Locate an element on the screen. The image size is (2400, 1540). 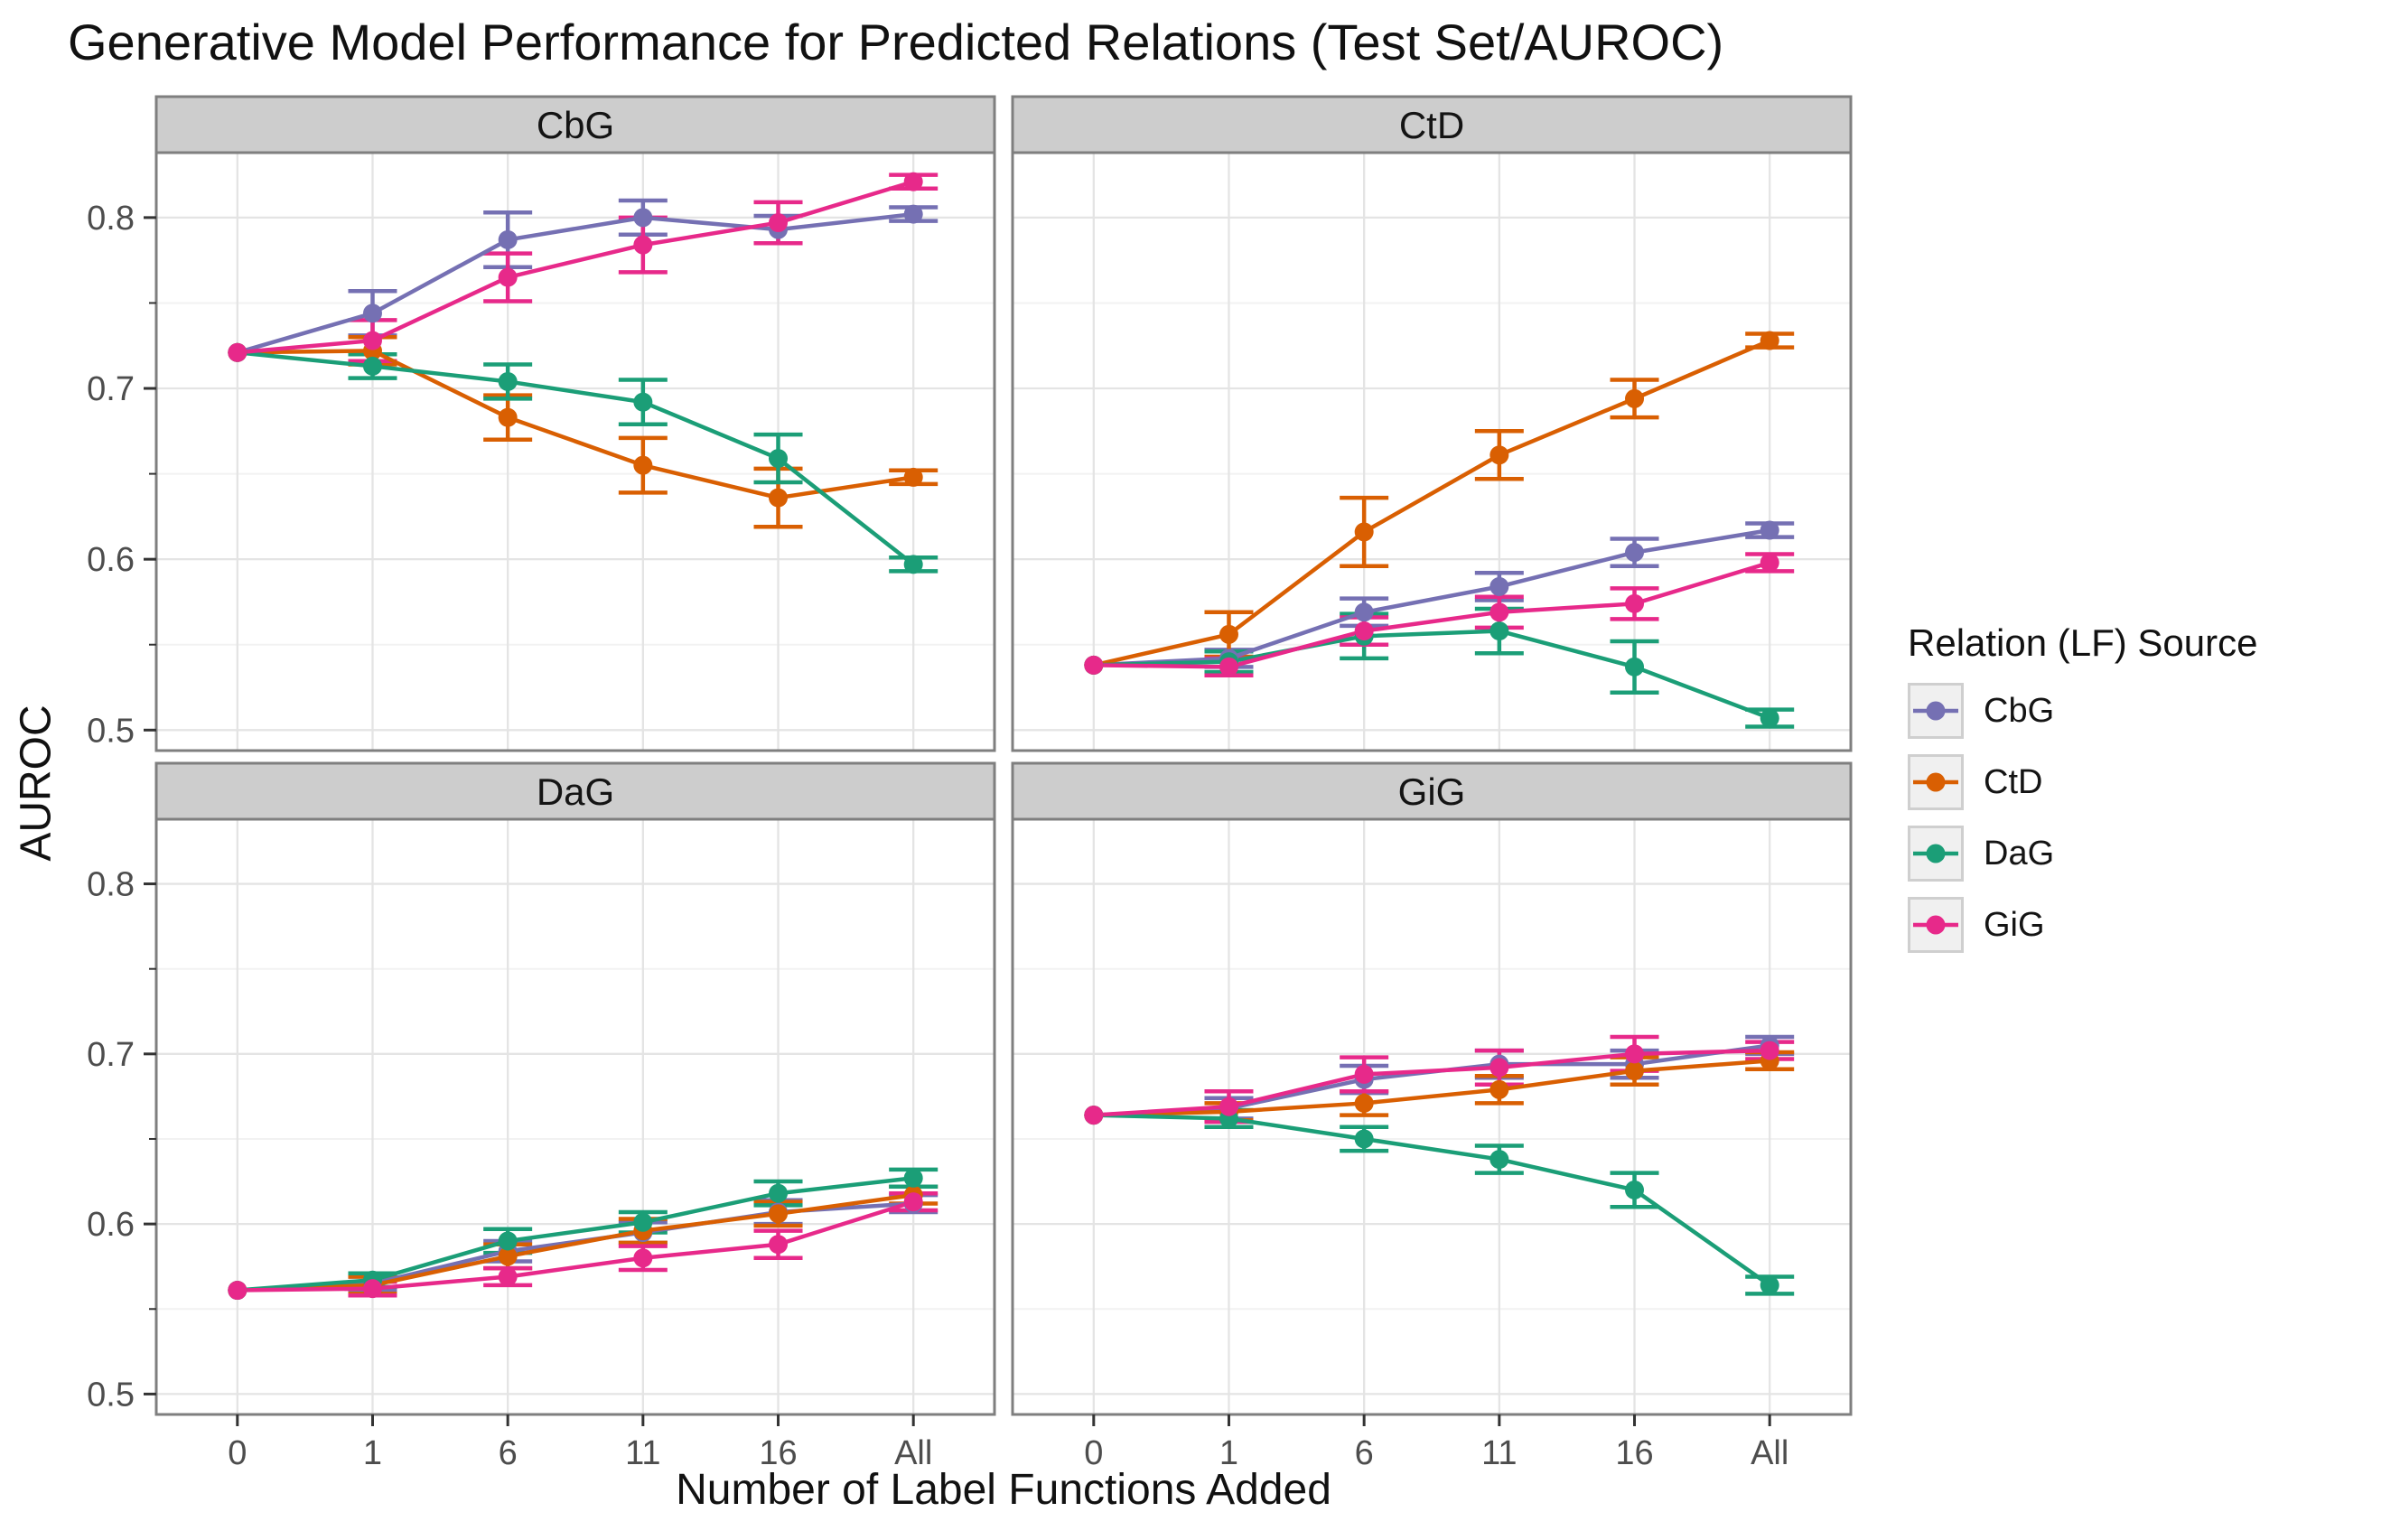
legend-items: CbG CtD DaG GiG is located at coordinates (2152, 818).